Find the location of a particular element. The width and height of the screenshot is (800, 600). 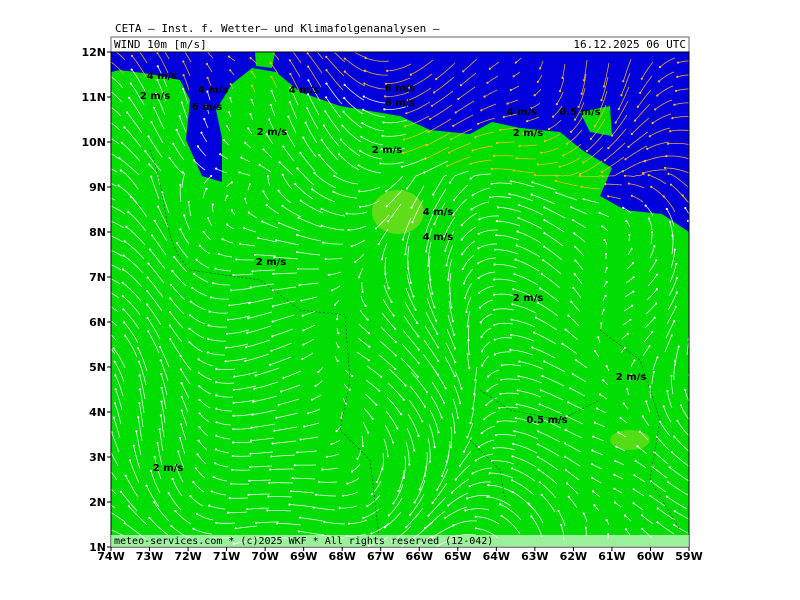

speed-label: 0.5 m/s is located at coordinates (579, 112).